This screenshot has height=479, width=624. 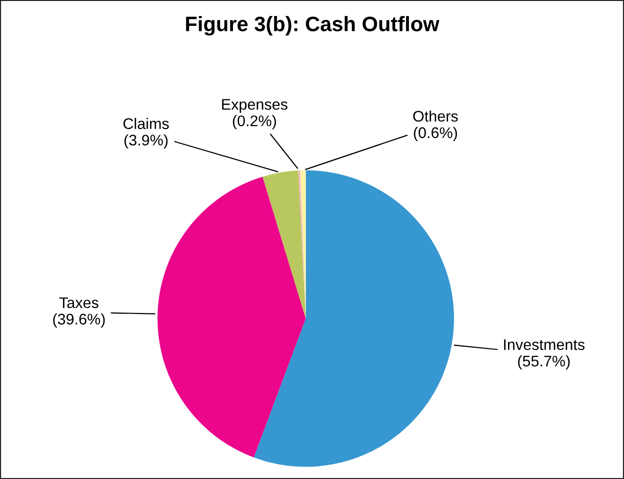 What do you see at coordinates (146, 141) in the screenshot?
I see `data-label: (3.9%)` at bounding box center [146, 141].